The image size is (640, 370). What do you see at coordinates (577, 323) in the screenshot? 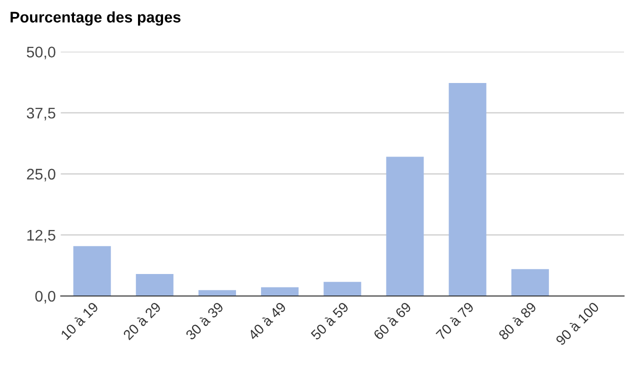
I see `x-tick-label: 90 à 100` at bounding box center [577, 323].